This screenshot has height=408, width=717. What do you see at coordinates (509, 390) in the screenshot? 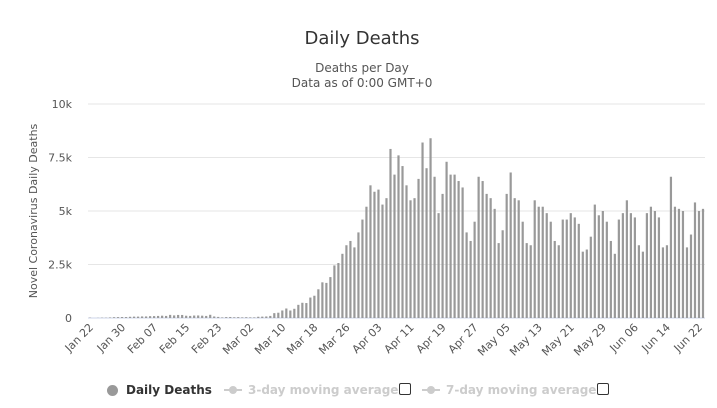
I see `legend-item-7-day-average: 7-day moving average` at bounding box center [509, 390].